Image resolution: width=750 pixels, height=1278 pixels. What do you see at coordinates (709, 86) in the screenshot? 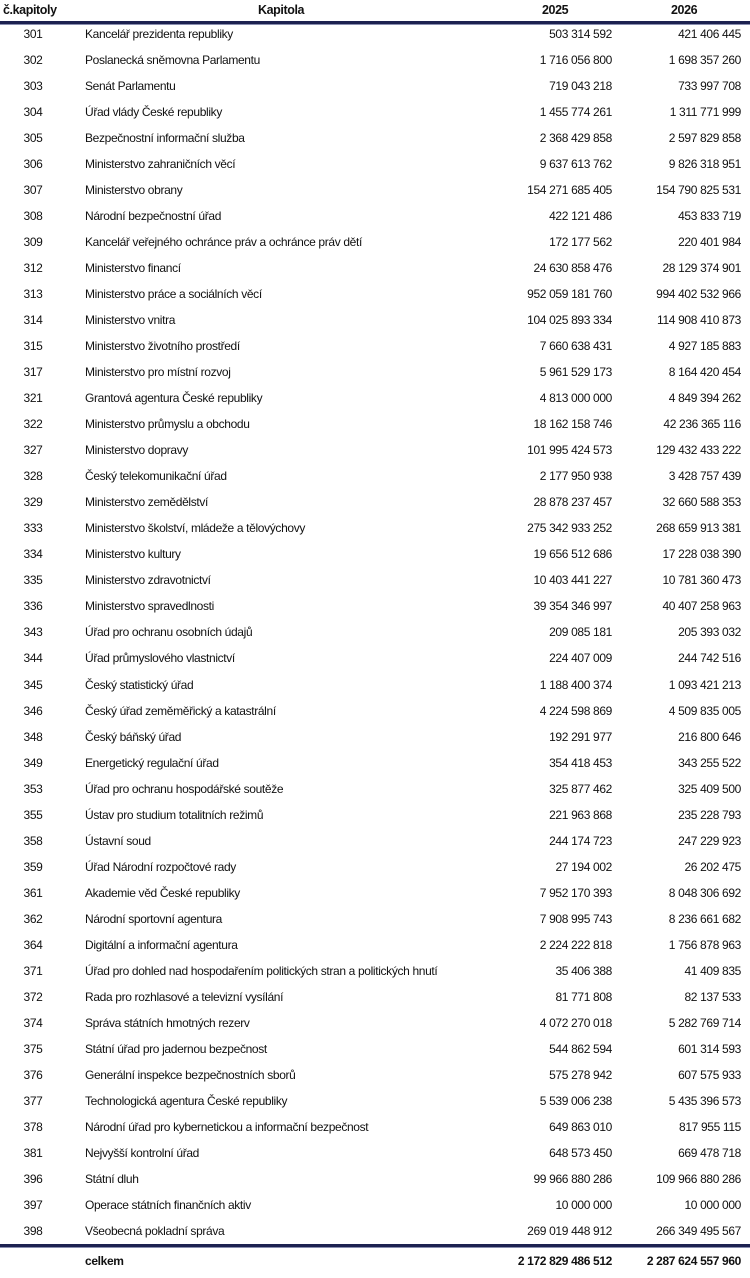
I see `value-2026: 733 997 708` at bounding box center [709, 86].